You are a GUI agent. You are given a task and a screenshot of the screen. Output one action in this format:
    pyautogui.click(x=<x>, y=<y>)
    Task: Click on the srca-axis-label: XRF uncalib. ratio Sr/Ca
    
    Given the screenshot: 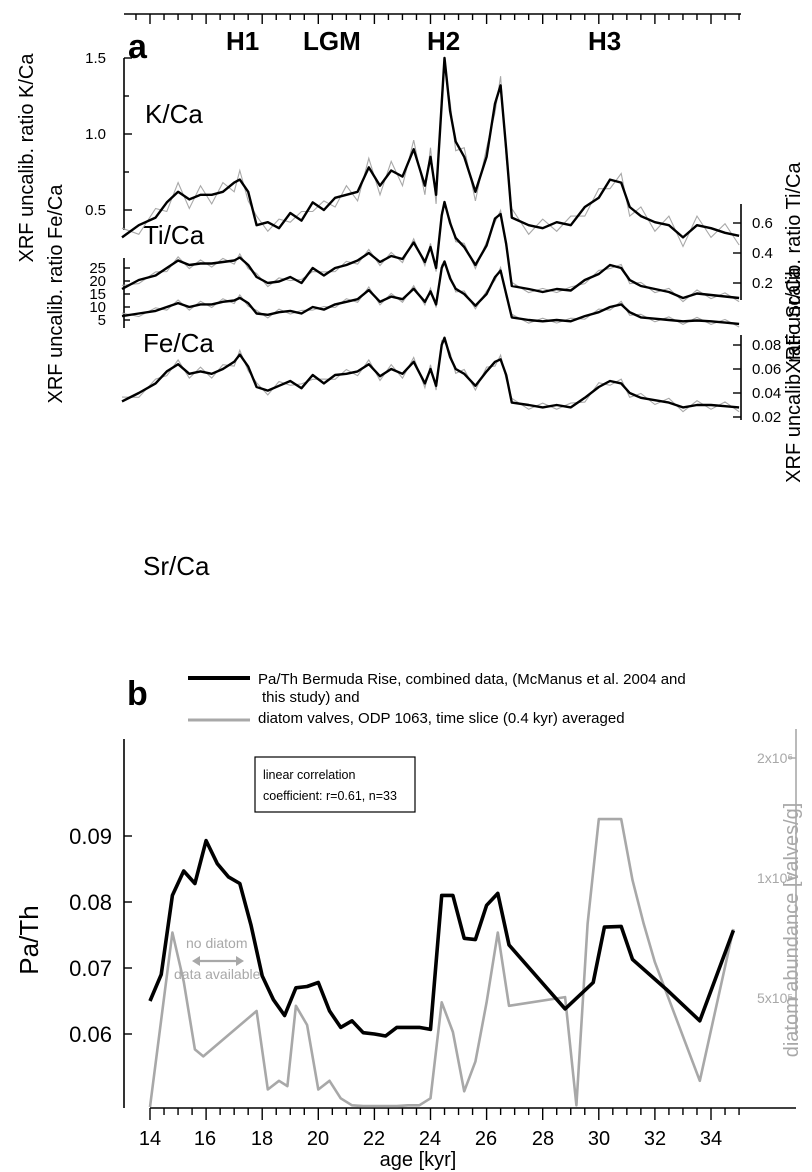 What is the action you would take?
    pyautogui.click(x=794, y=374)
    